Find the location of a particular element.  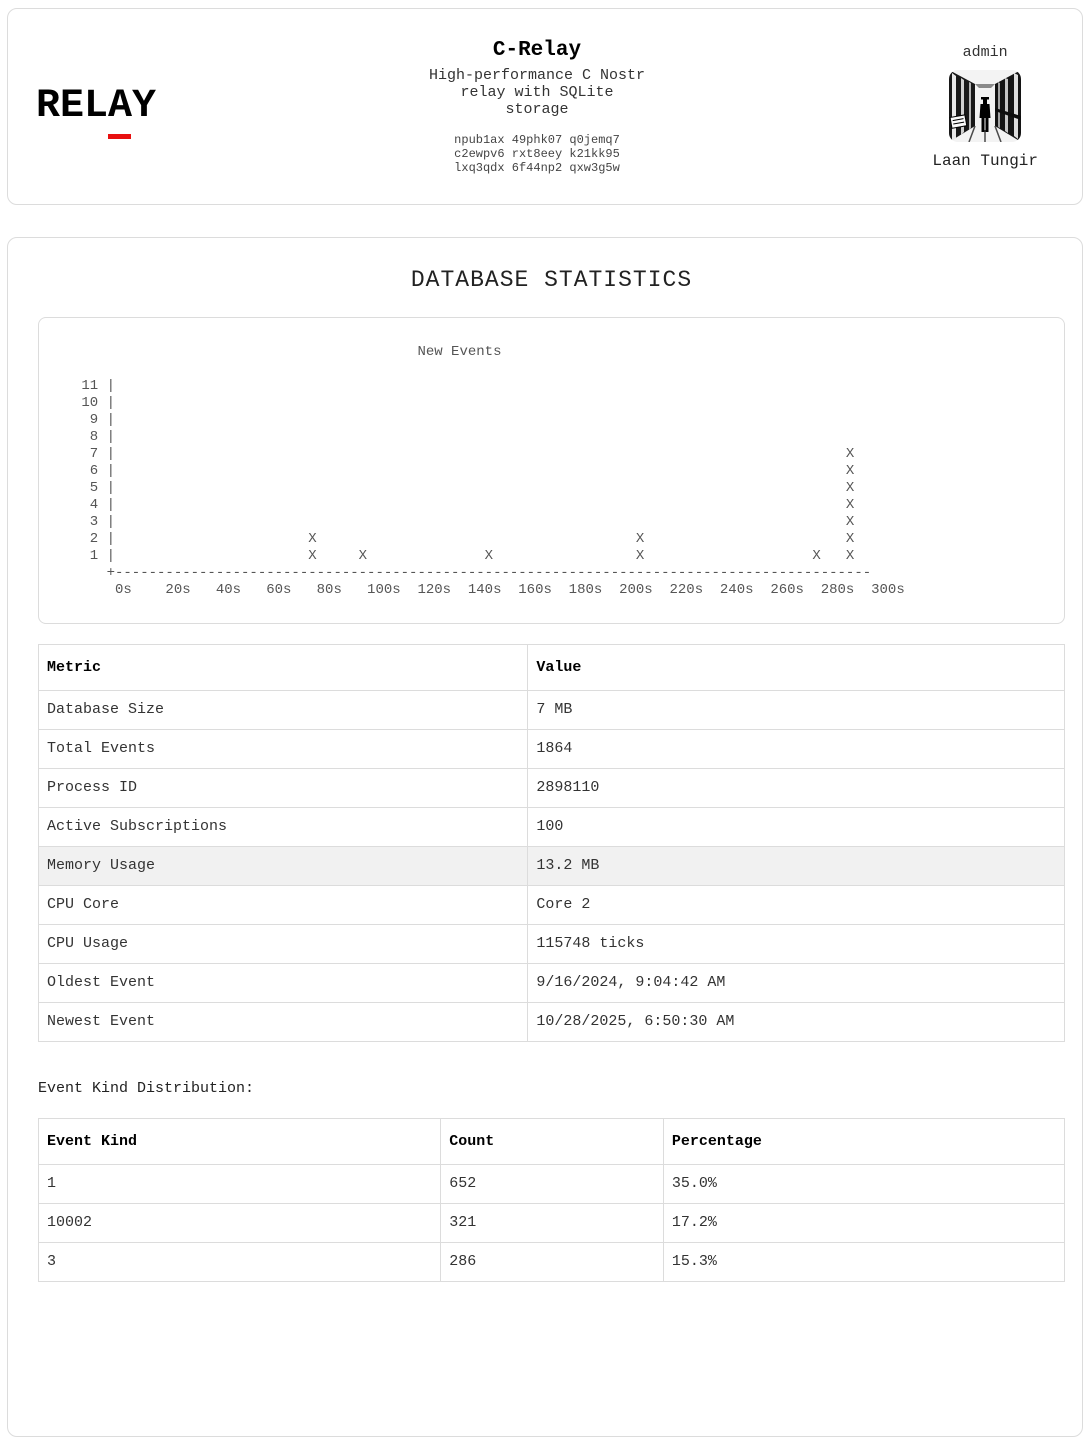

value-cell: 2898110 is located at coordinates (796, 788).